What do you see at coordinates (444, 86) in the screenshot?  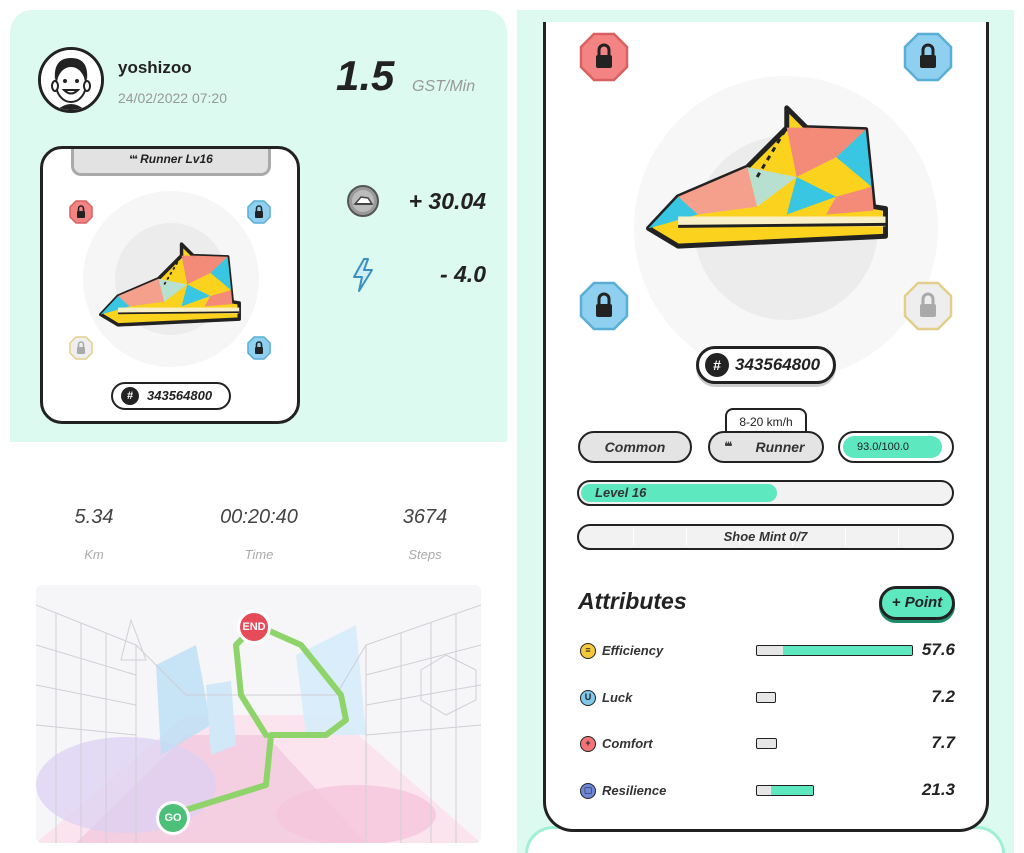 I see `gst-rate-unit: GST/Min` at bounding box center [444, 86].